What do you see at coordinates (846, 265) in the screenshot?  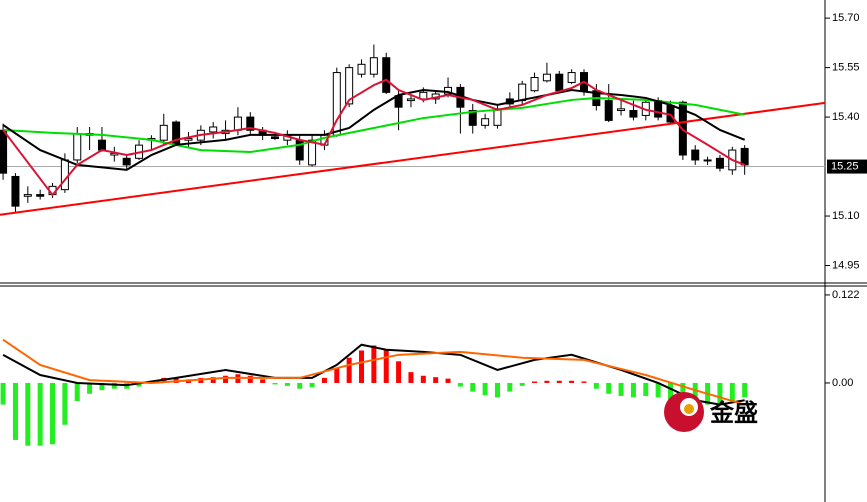 I see `y-tick-label: 14.95` at bounding box center [846, 265].